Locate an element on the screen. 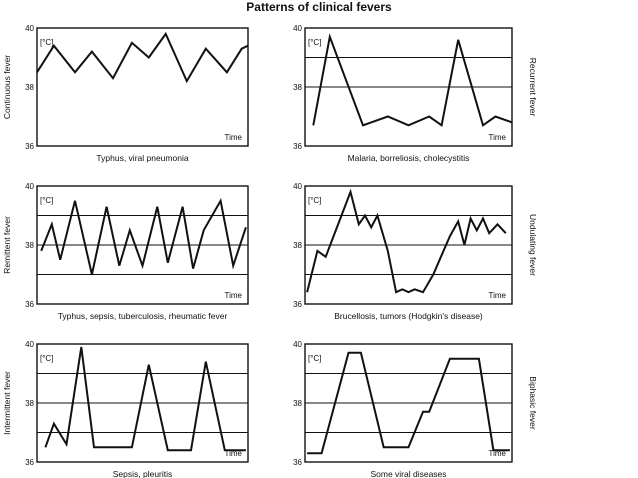  figure-title: Patterns of clinical fevers is located at coordinates (319, 7).